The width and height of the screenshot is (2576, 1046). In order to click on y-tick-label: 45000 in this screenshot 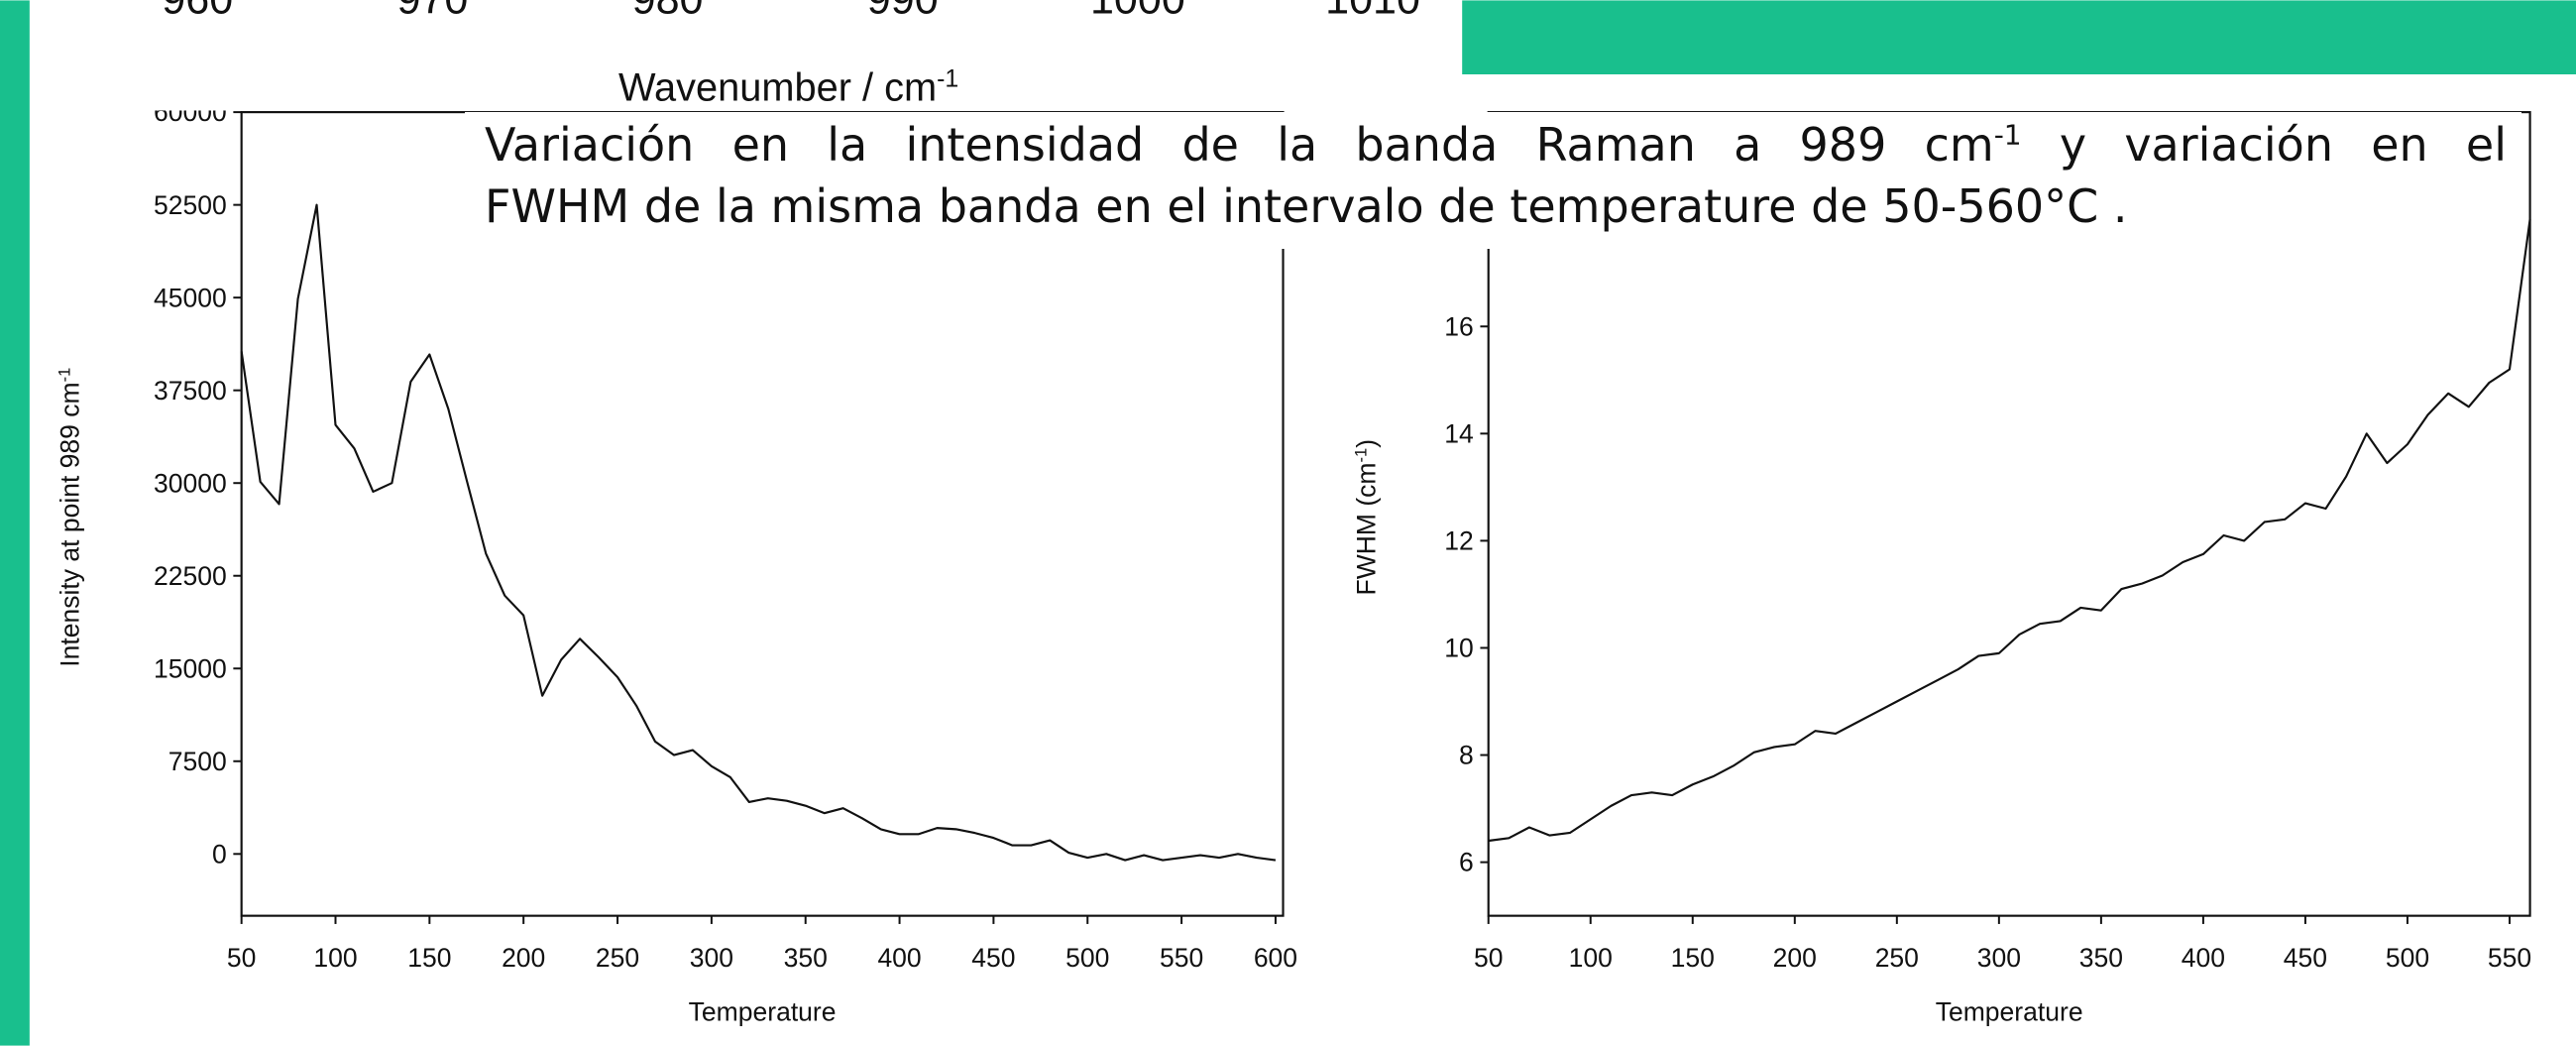, I will do `click(190, 297)`.